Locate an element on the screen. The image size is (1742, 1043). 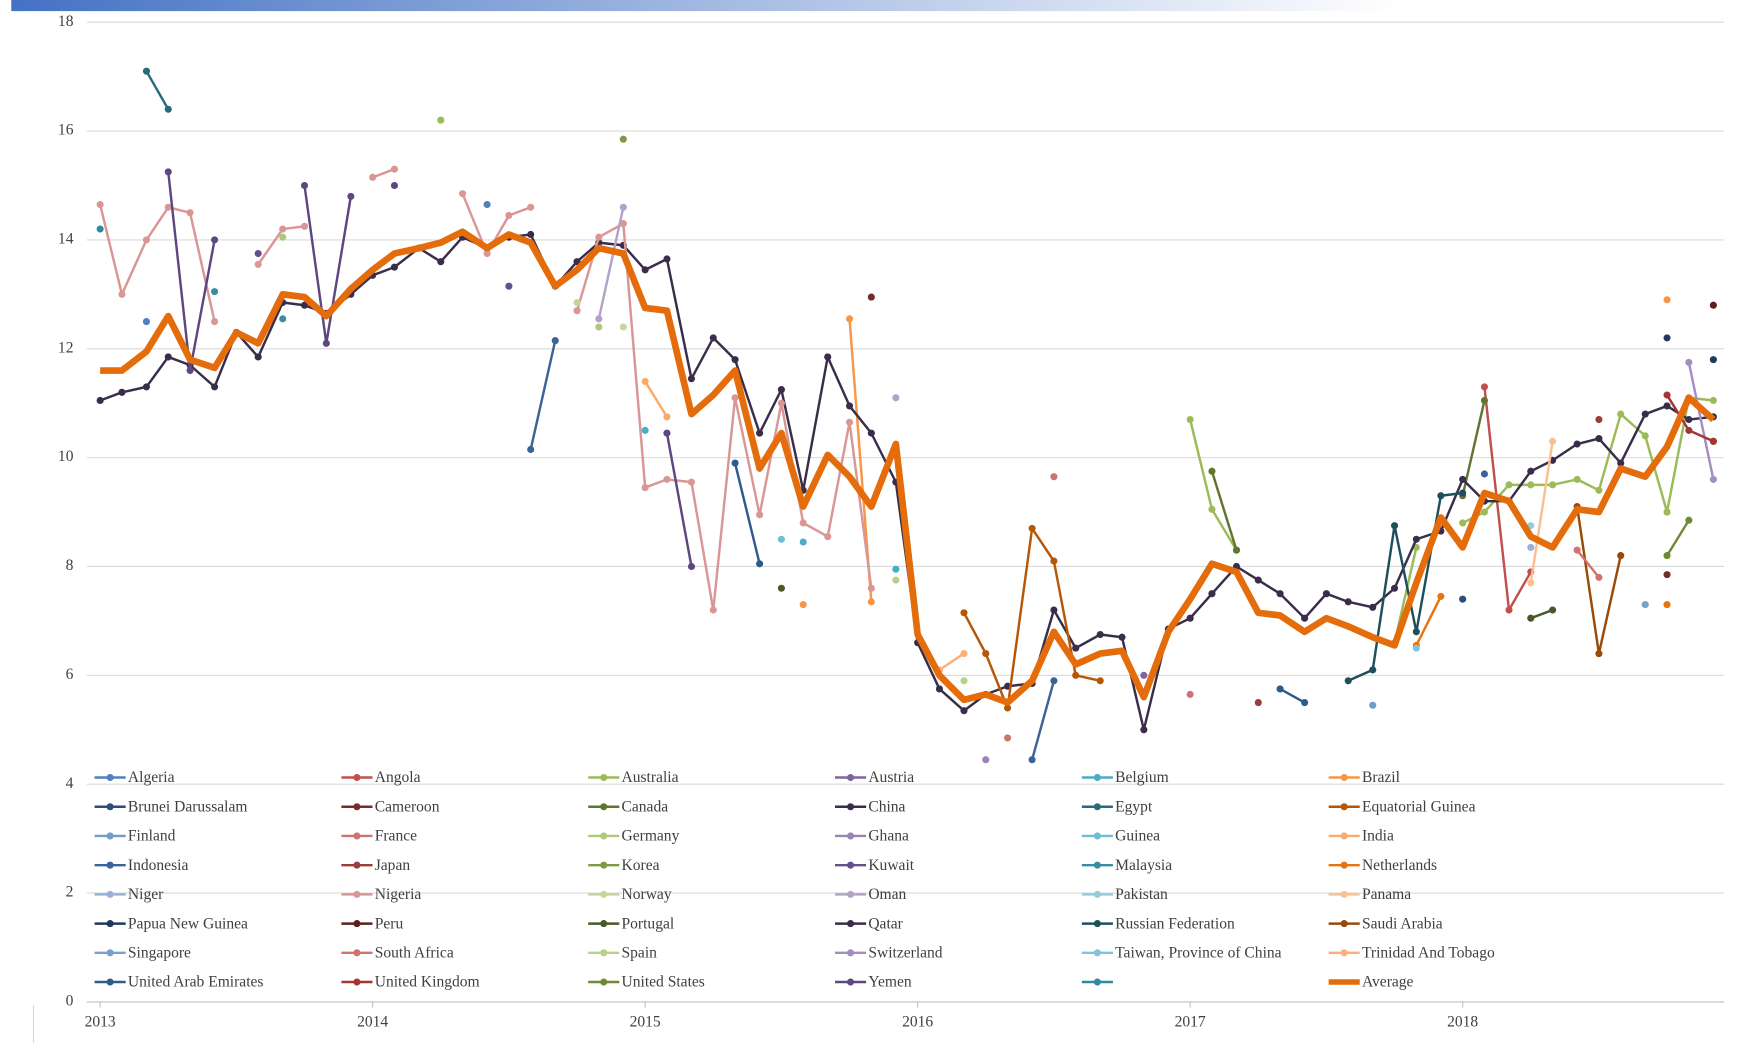
legend-label: Nigeria is located at coordinates (398, 894).